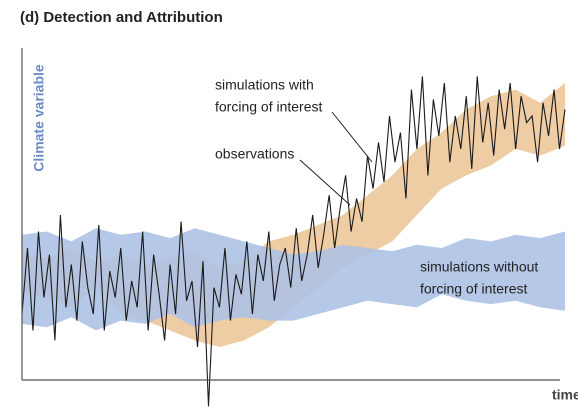 The height and width of the screenshot is (411, 578). I want to click on y-axis-label: Climate variable, so click(39, 118).